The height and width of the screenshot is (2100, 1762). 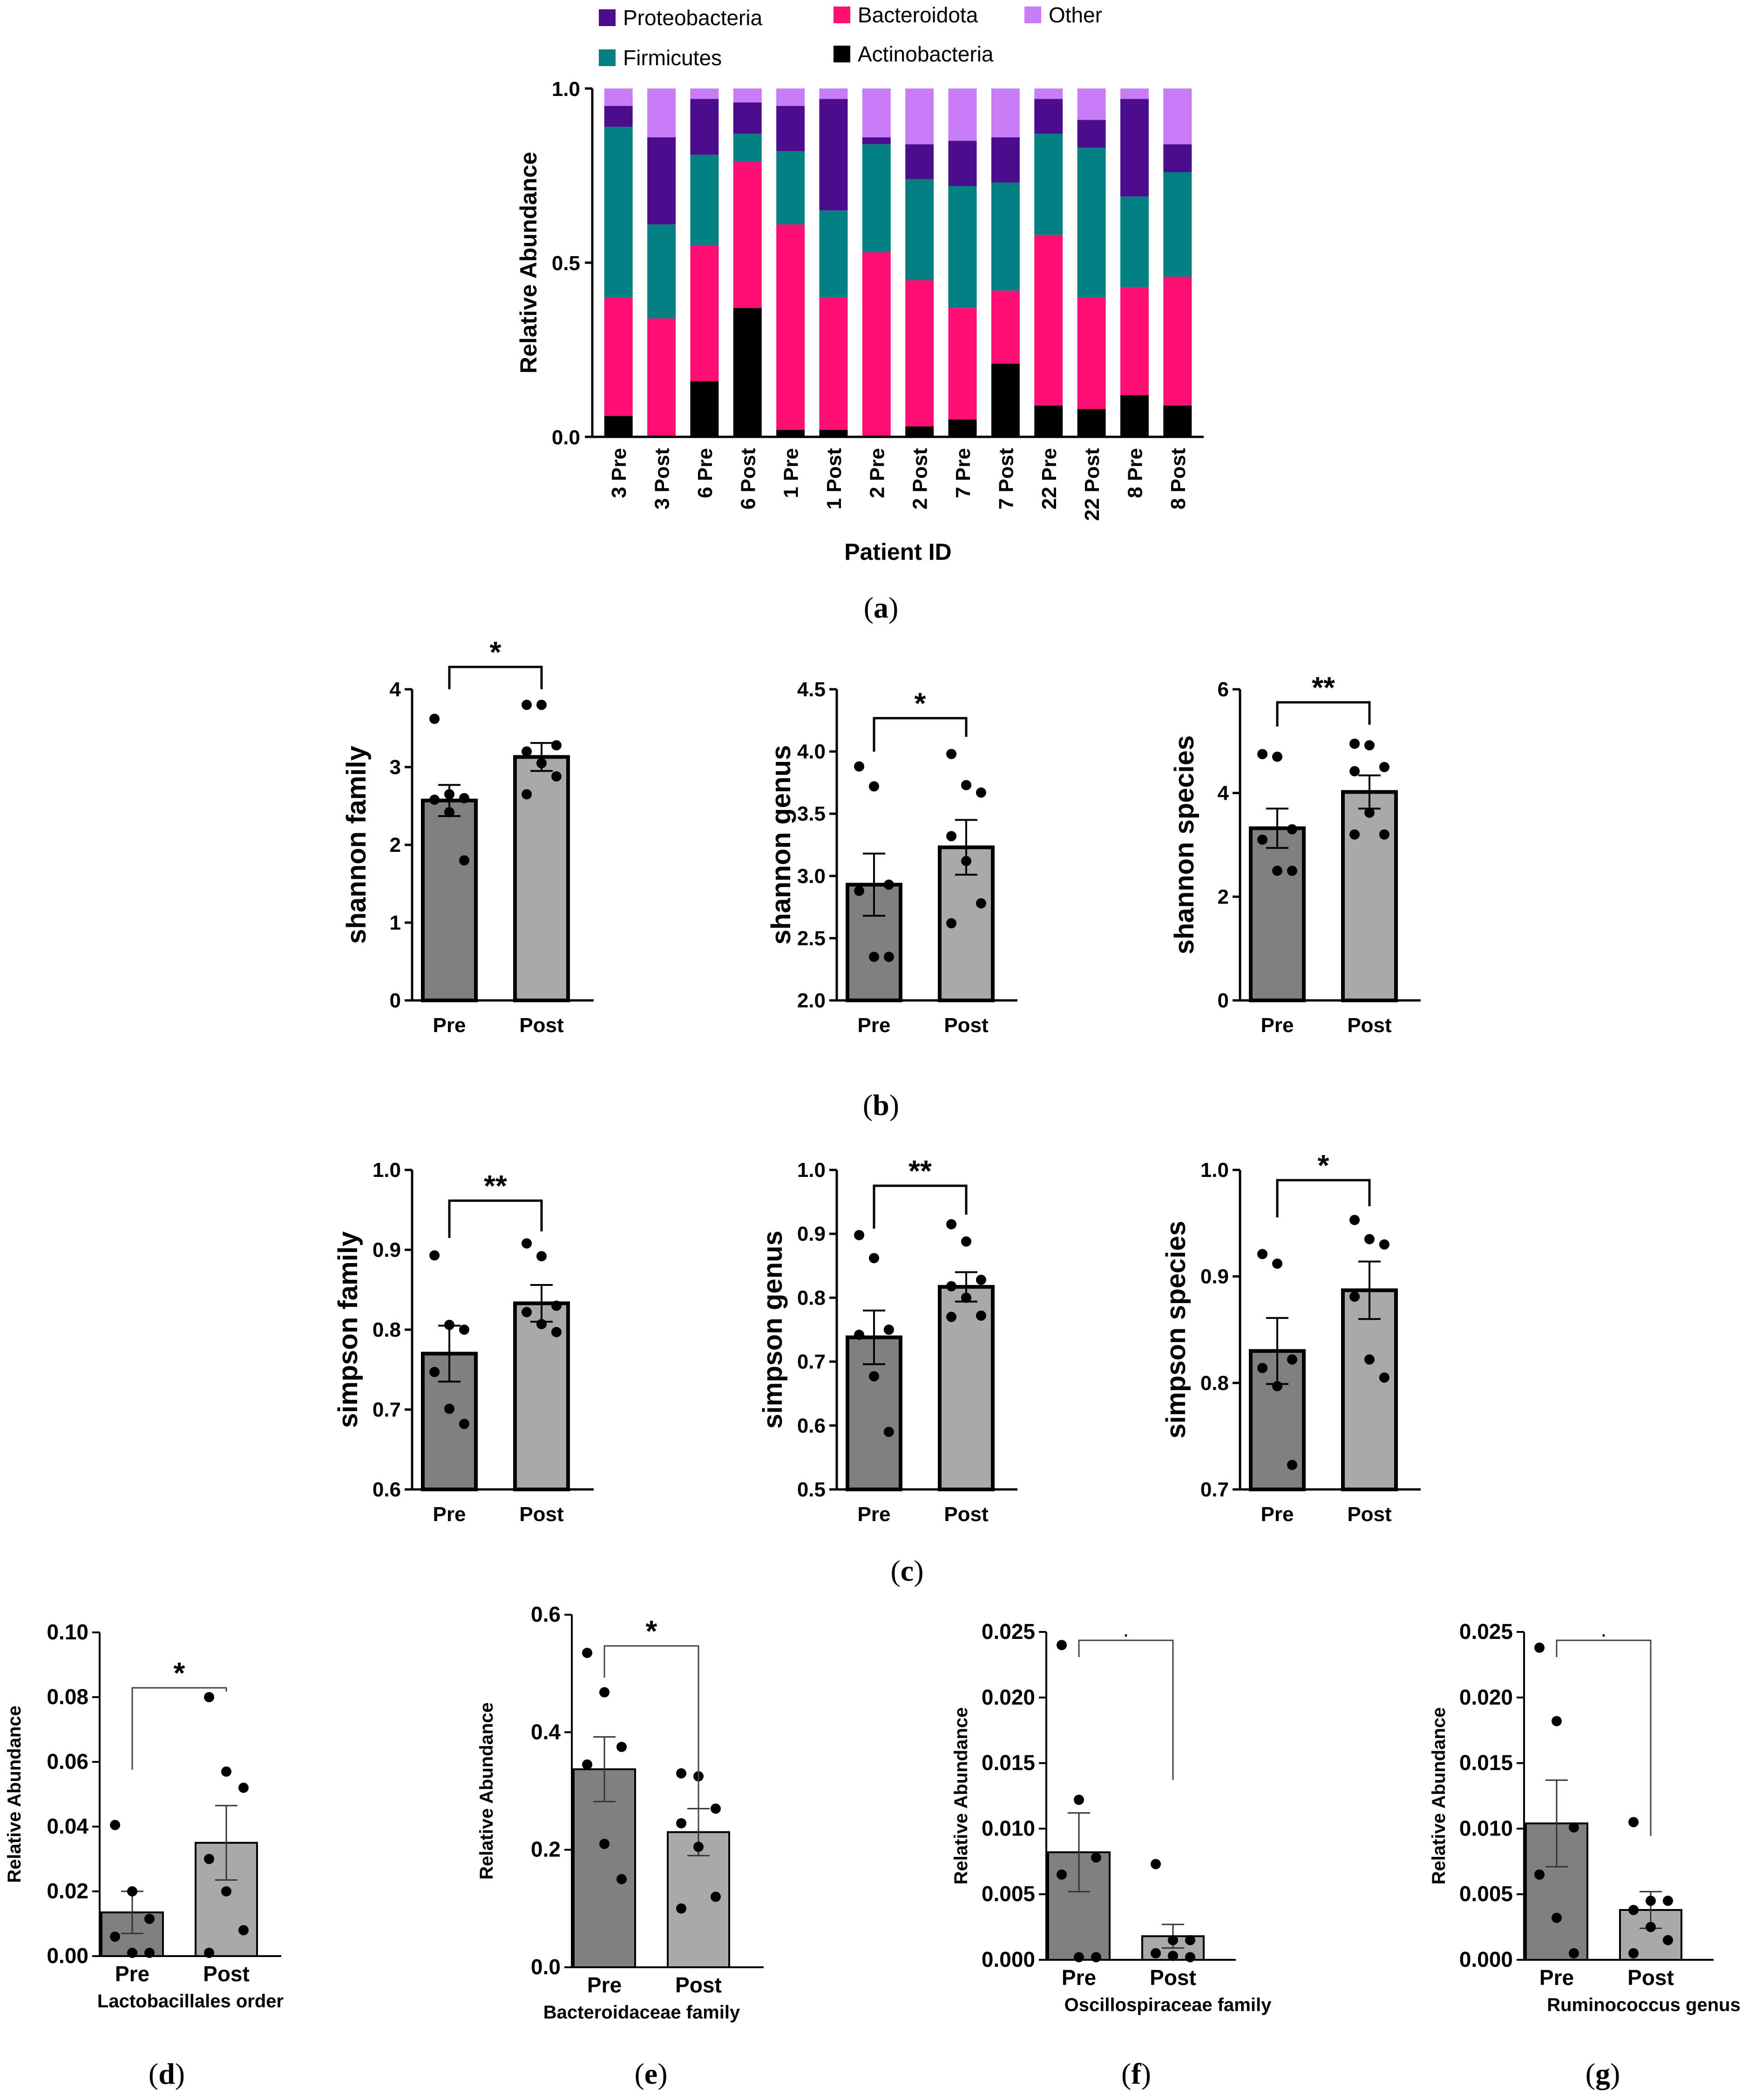 I want to click on legend-label-actinobacteria: Actinobacteria, so click(x=926, y=54).